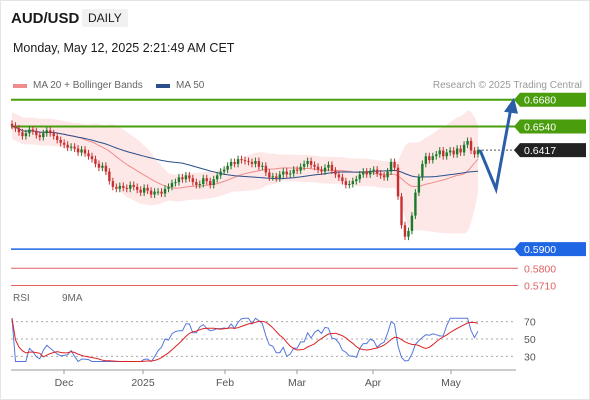 This screenshot has height=400, width=590. What do you see at coordinates (21, 298) in the screenshot?
I see `rsi-label: RSI` at bounding box center [21, 298].